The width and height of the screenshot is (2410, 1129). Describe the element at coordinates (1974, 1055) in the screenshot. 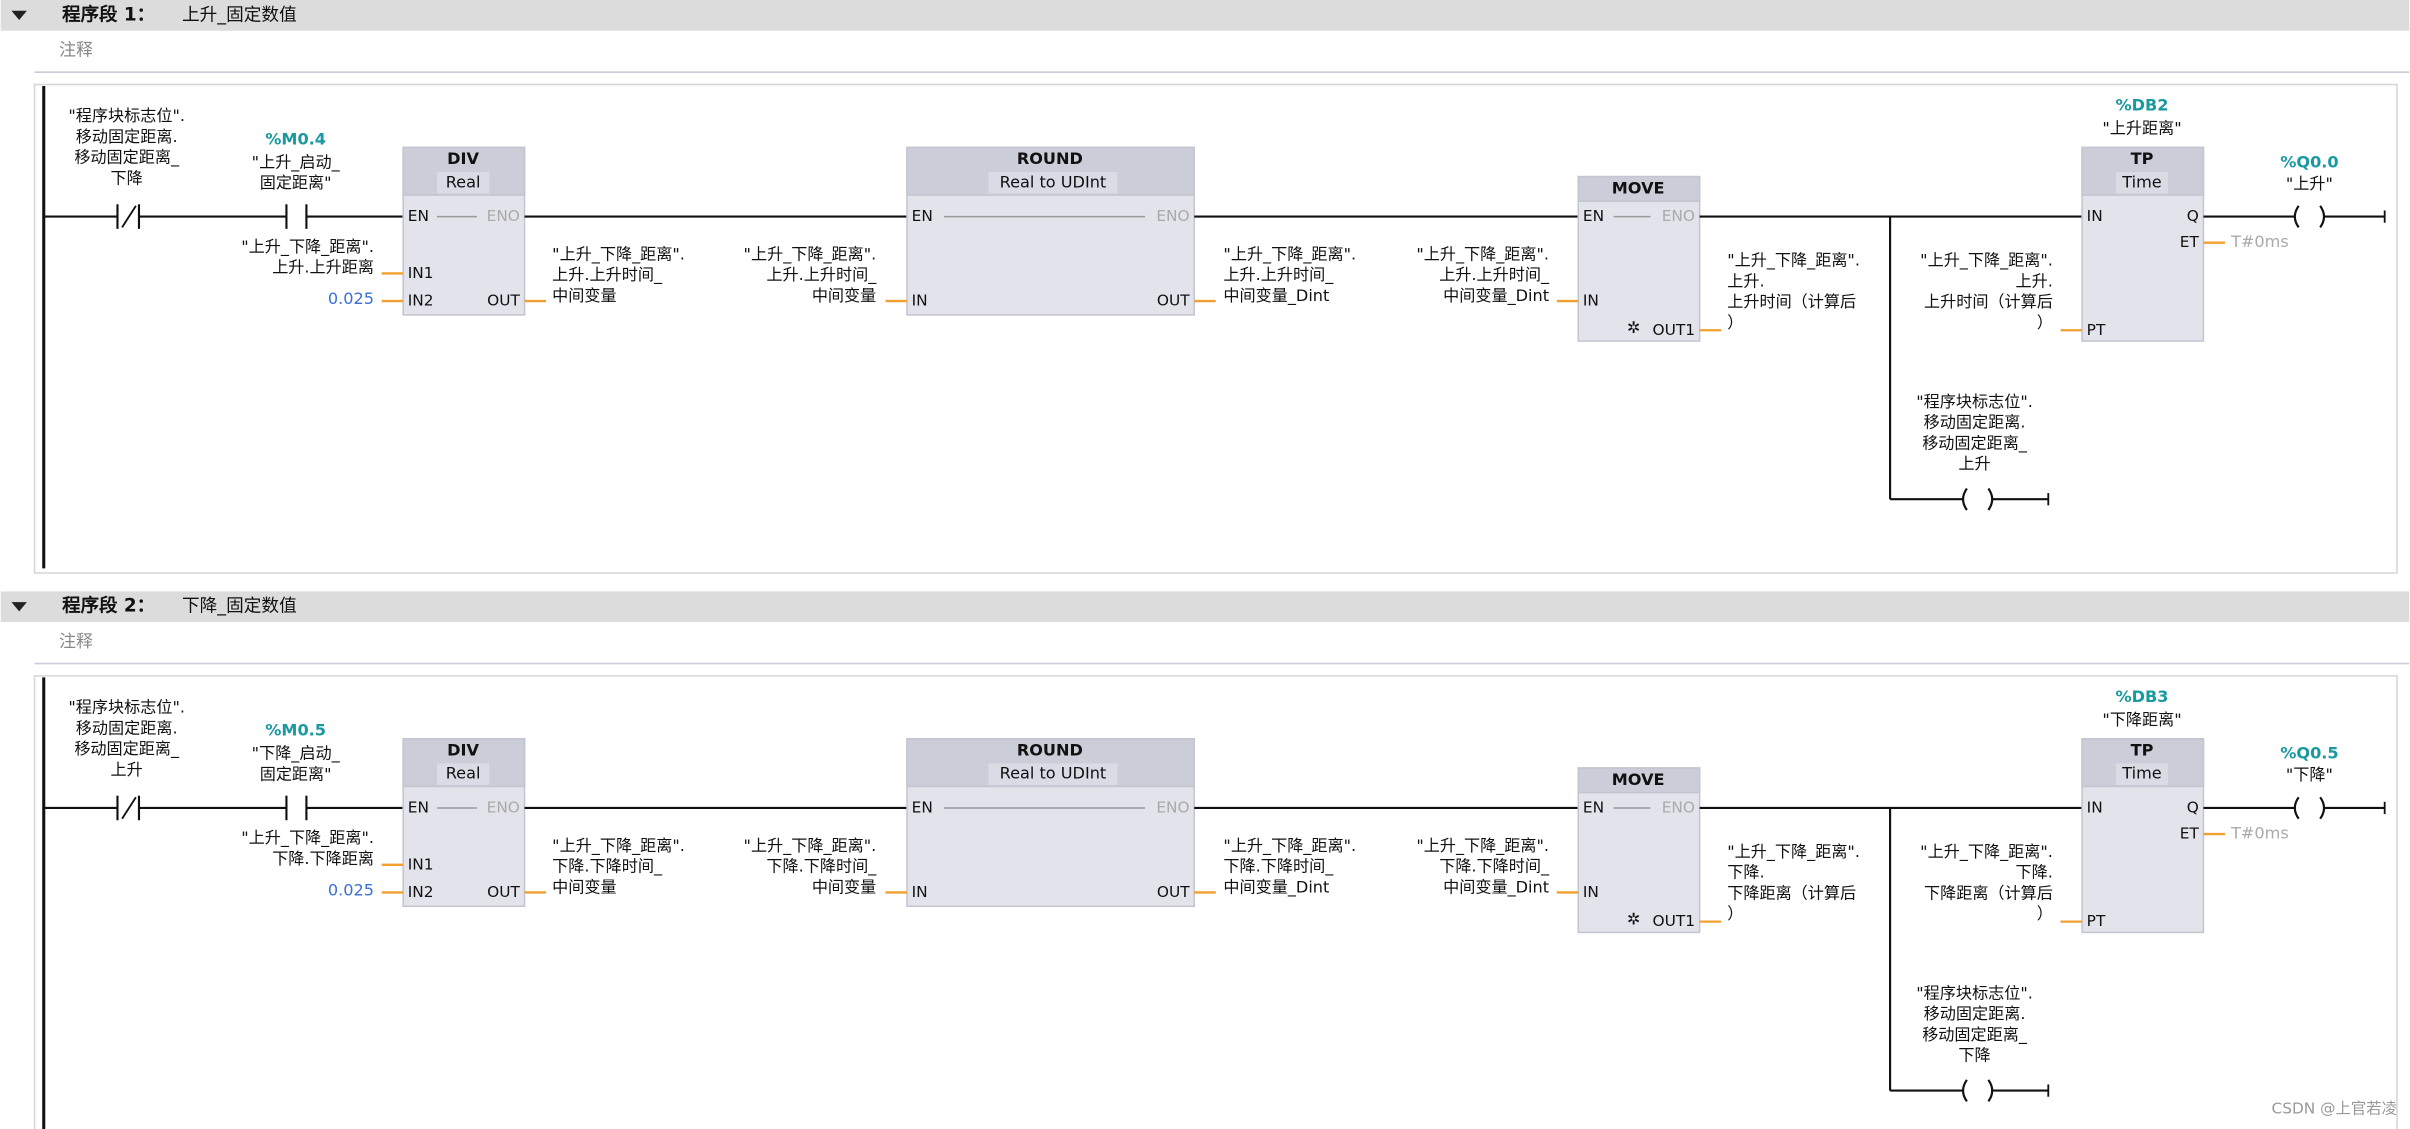

I see `coil-operand: 下降` at that location.